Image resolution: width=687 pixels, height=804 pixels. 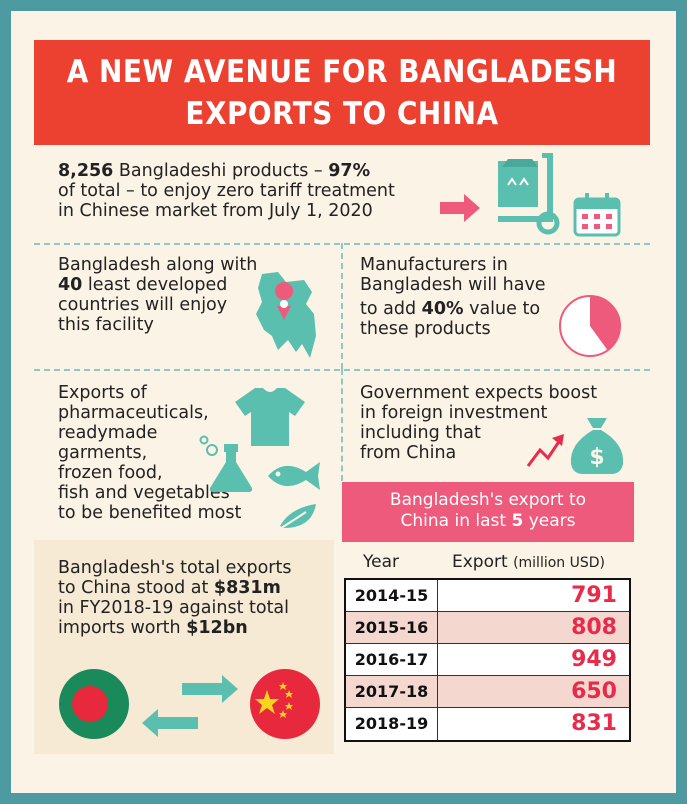 I want to click on text-span: imports worth, so click(x=122, y=628).